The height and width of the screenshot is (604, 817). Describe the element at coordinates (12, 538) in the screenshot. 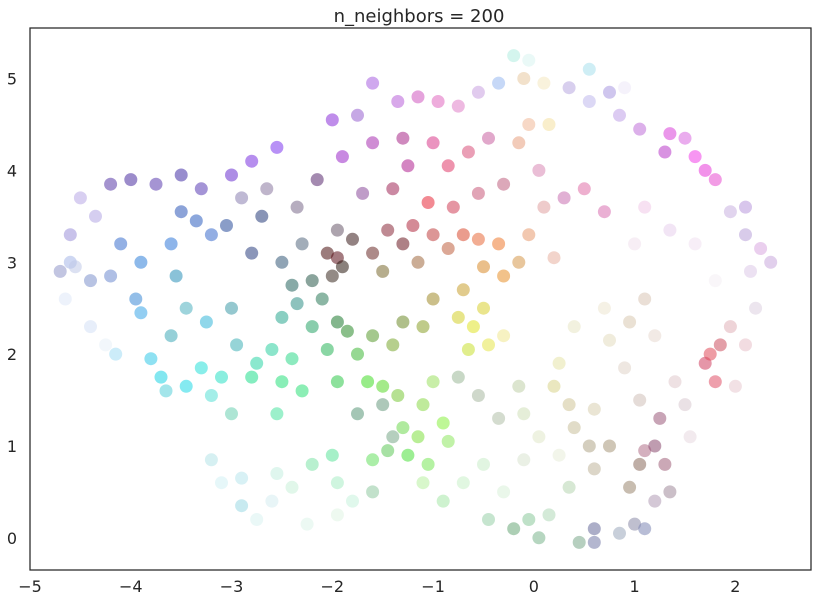

I see `y-tick-label: 0` at that location.